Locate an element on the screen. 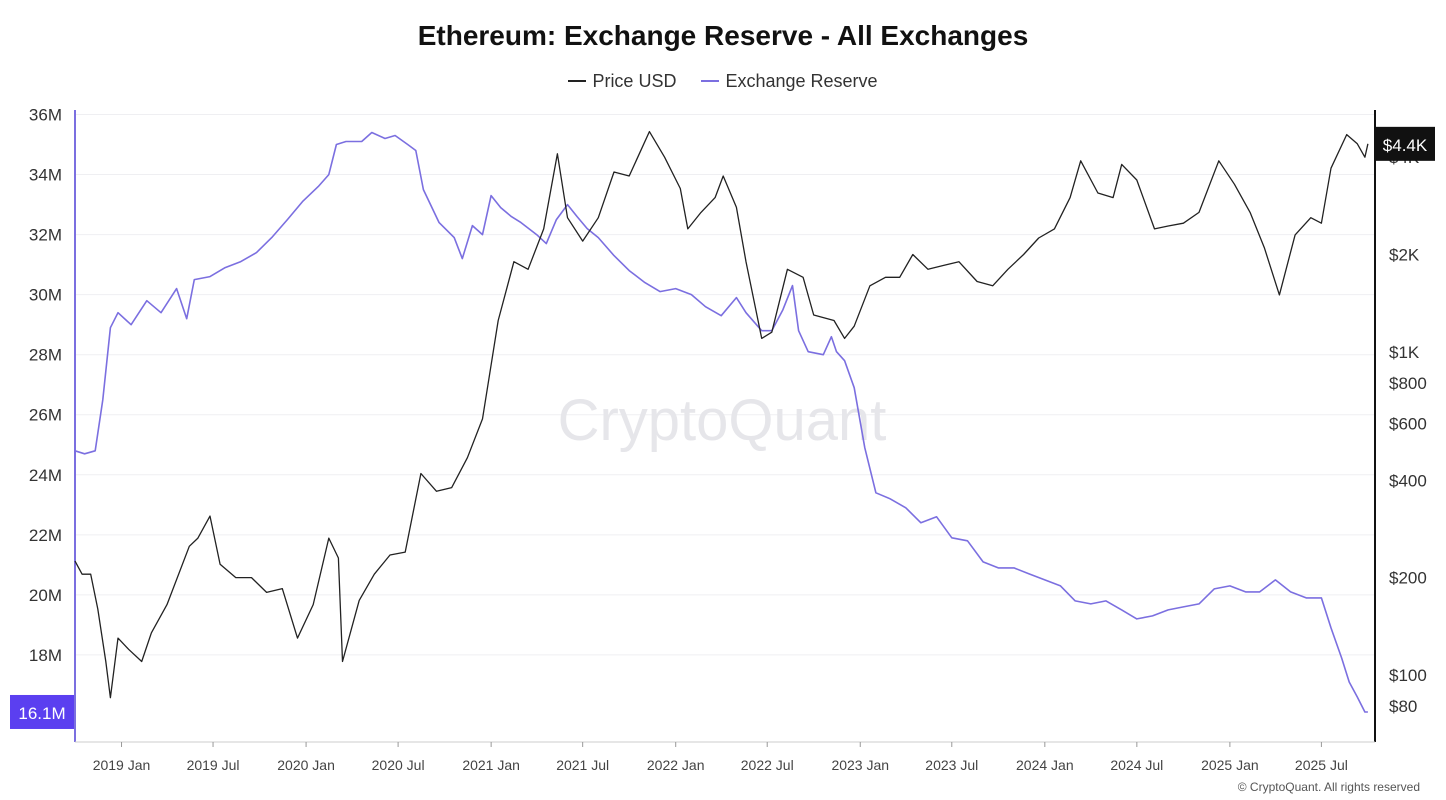 The image size is (1446, 800). right-tick-label: $2K is located at coordinates (1404, 254).